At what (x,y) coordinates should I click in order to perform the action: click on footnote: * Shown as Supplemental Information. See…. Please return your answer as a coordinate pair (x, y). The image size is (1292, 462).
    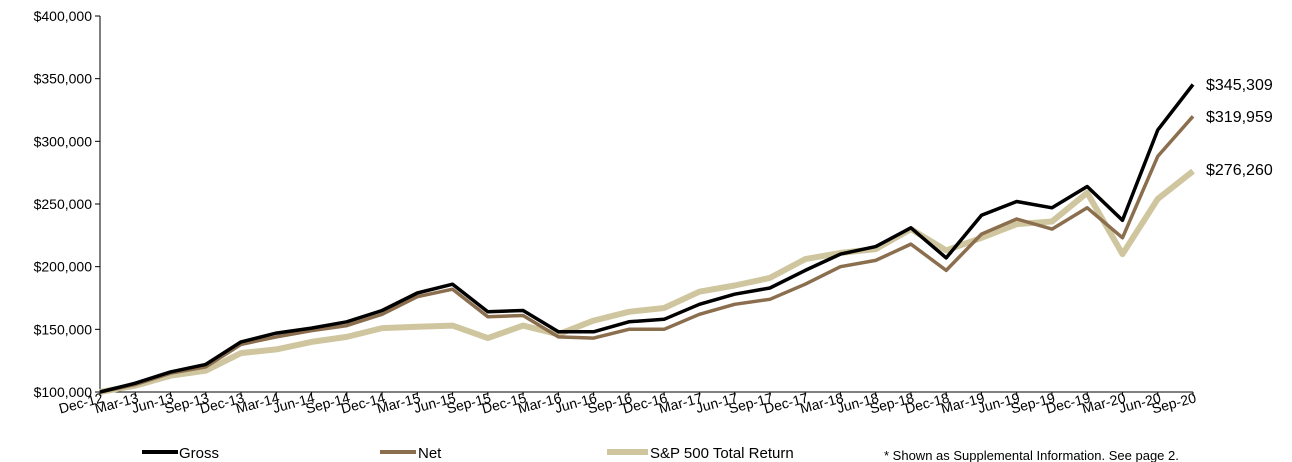
    Looking at the image, I should click on (1031, 455).